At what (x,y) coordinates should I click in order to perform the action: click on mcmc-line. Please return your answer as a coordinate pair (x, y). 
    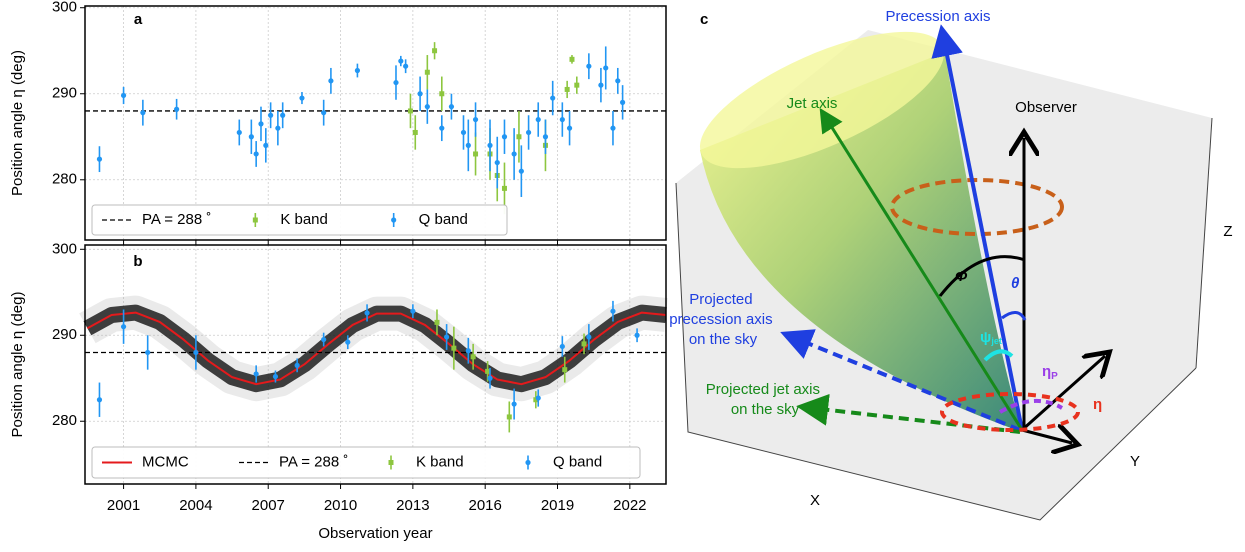
    Looking at the image, I should click on (376, 348).